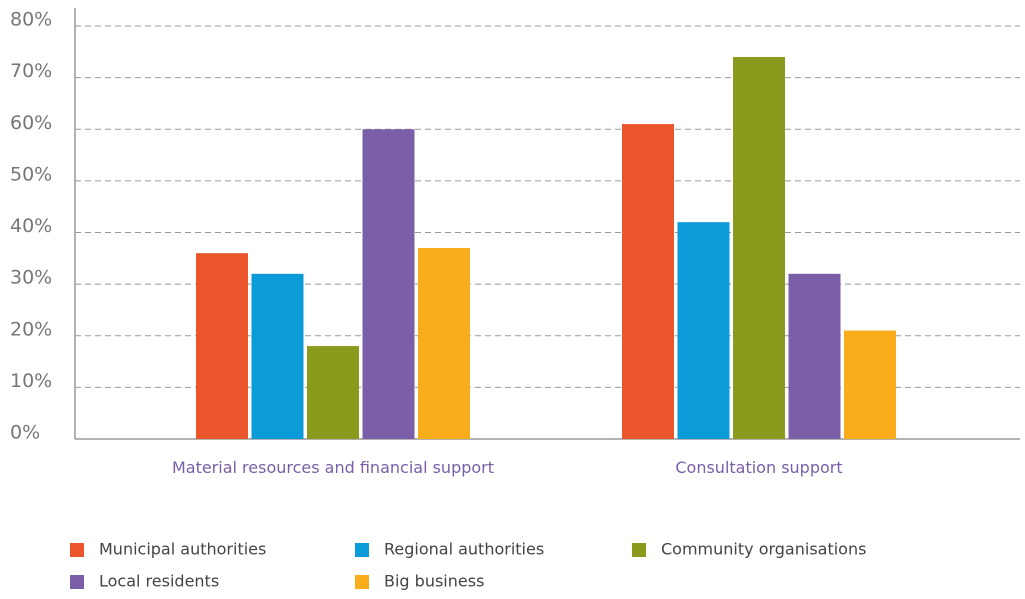 The image size is (1025, 599). What do you see at coordinates (31, 123) in the screenshot?
I see `y-tick-label: 60%` at bounding box center [31, 123].